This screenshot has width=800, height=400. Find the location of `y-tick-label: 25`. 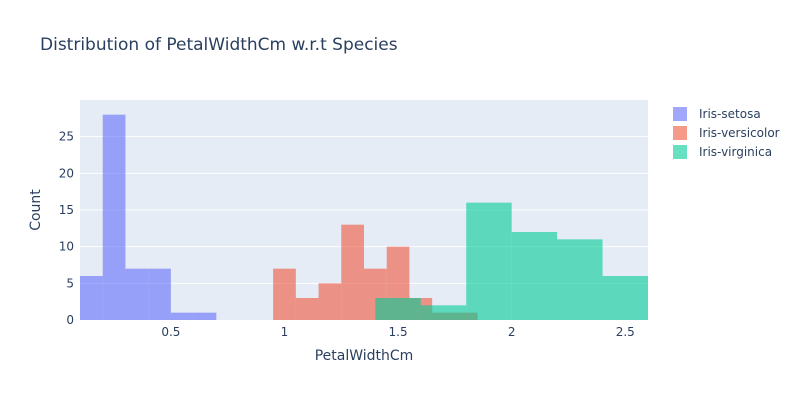

y-tick-label: 25 is located at coordinates (66, 137).